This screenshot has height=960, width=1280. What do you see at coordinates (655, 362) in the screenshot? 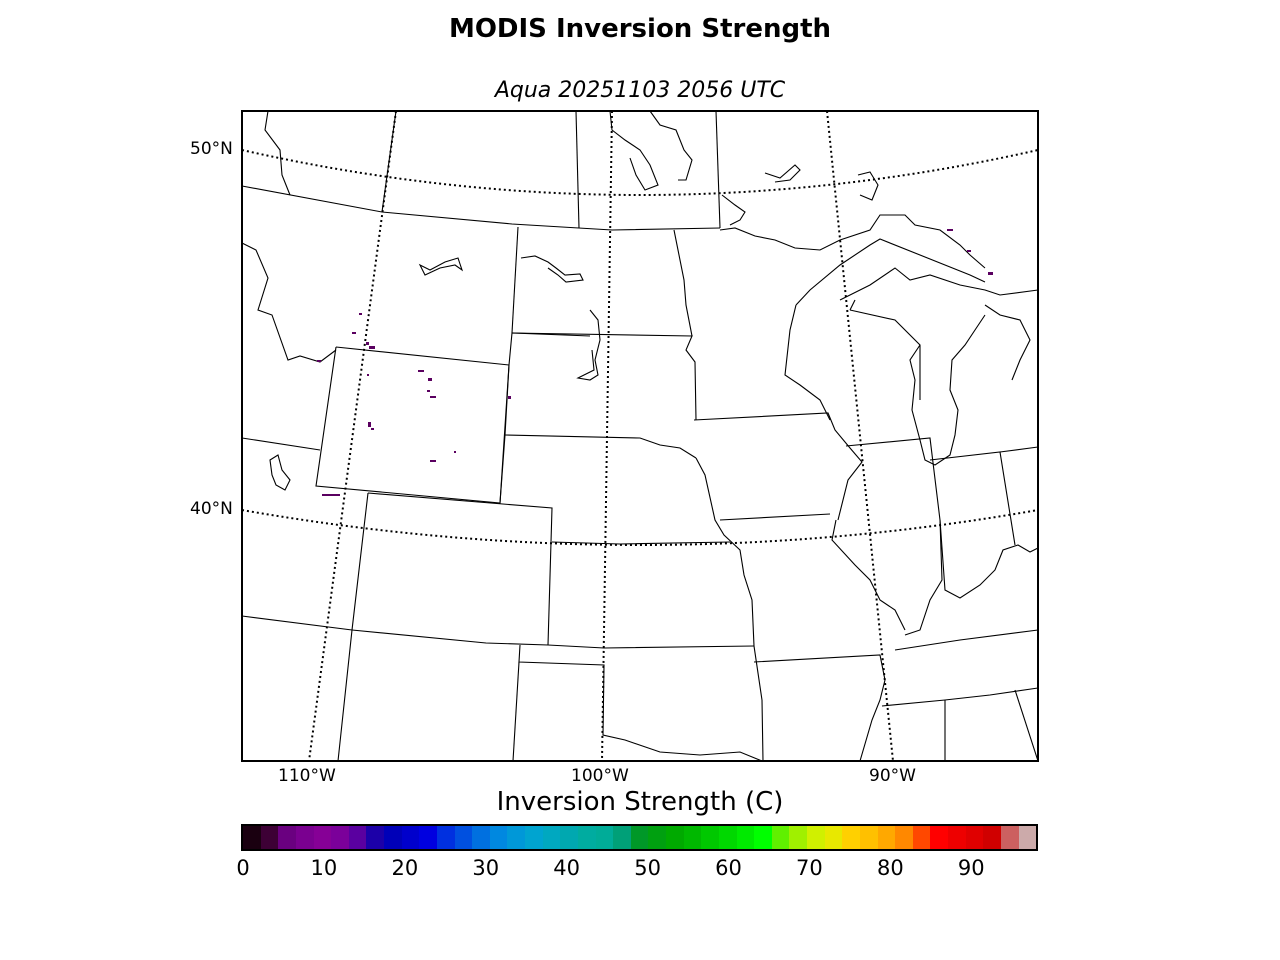
I see `data-pixels` at bounding box center [655, 362].